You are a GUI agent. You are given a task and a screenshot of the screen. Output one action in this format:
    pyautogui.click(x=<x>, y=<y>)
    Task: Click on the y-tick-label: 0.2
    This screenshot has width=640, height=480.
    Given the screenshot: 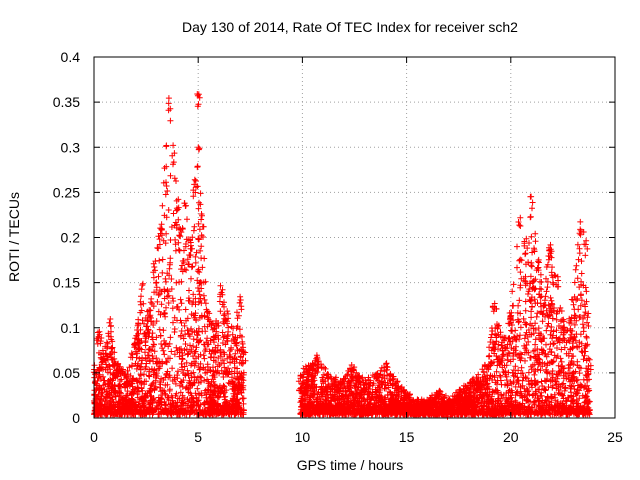 What is the action you would take?
    pyautogui.click(x=71, y=238)
    